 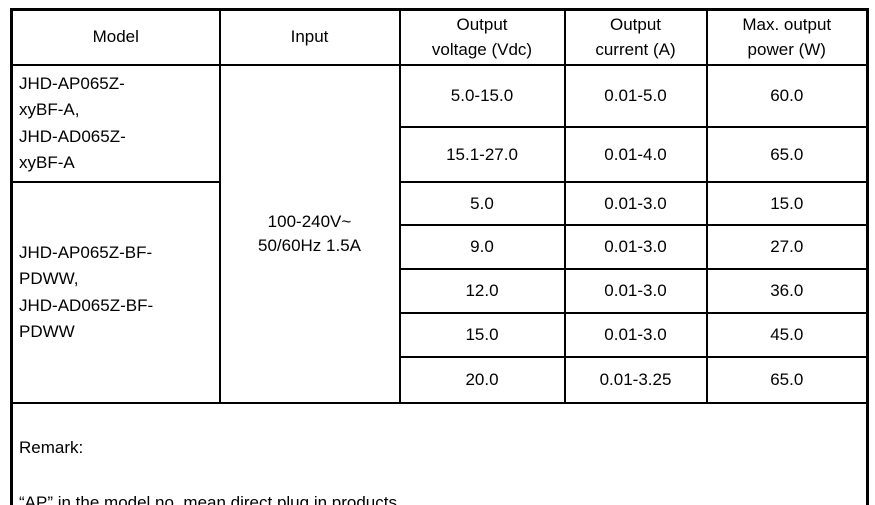 What do you see at coordinates (115, 37) in the screenshot?
I see `header-model: Model` at bounding box center [115, 37].